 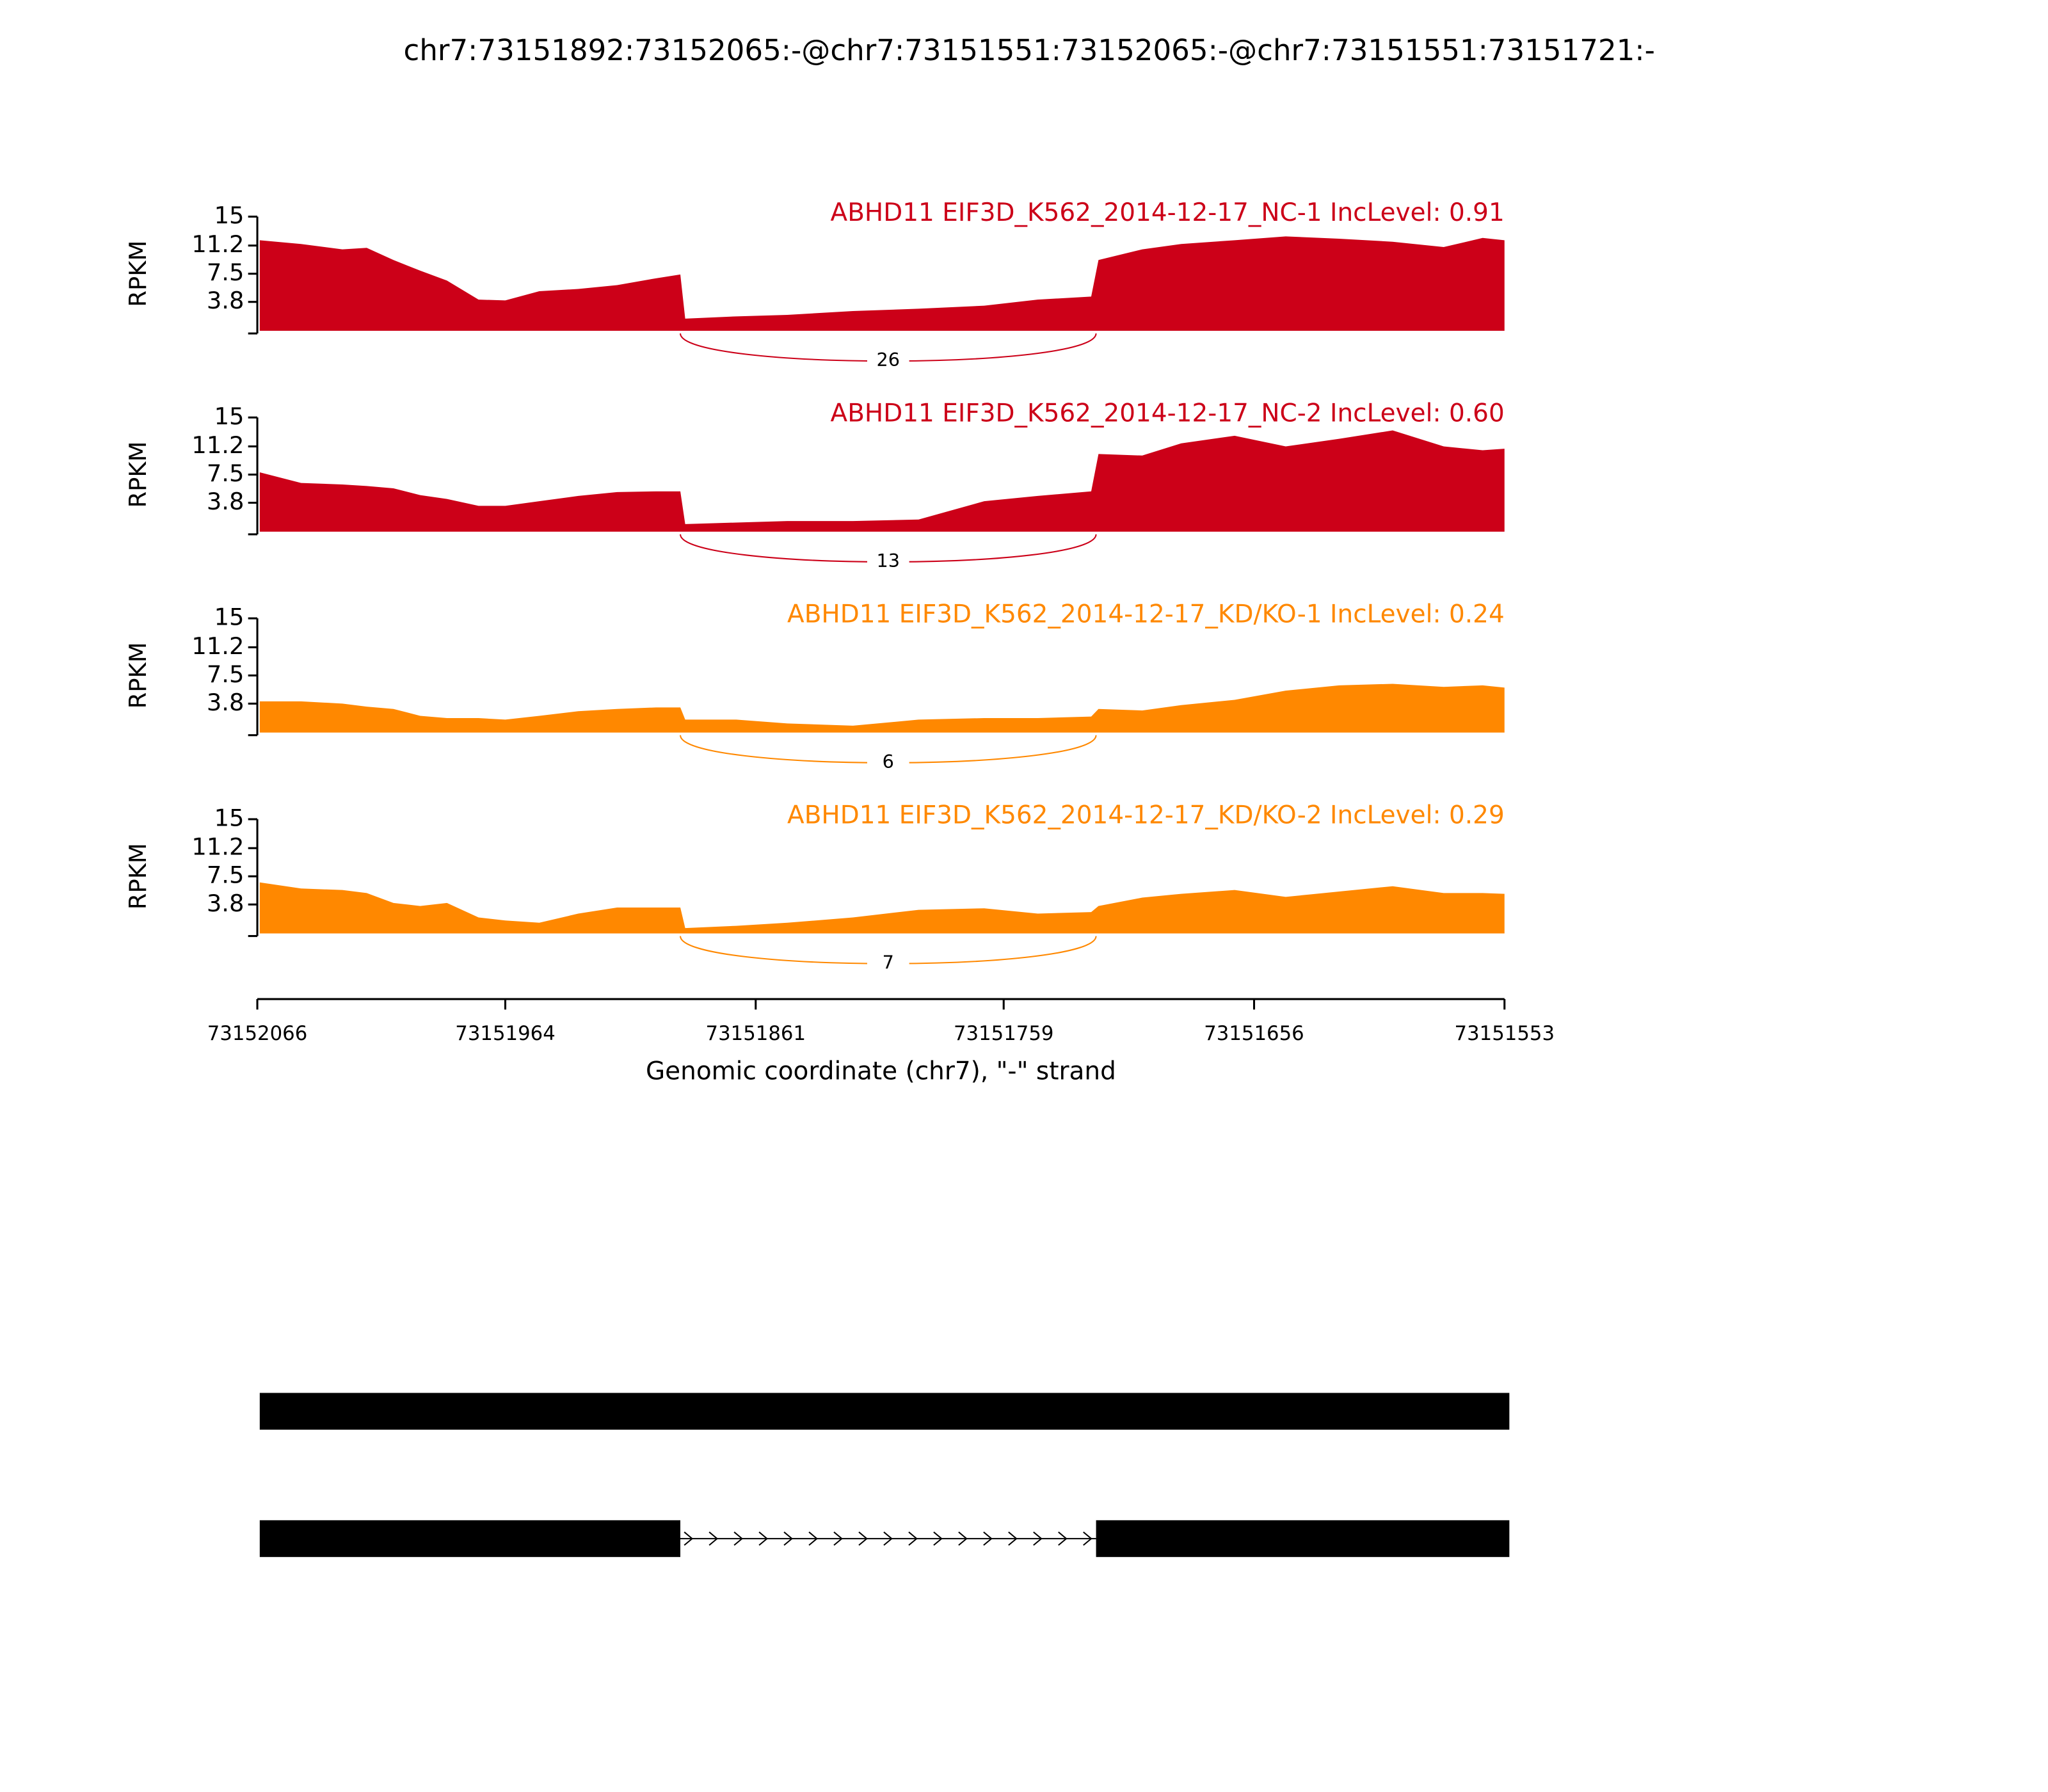 I want to click on x-tick-label: 73151553, so click(x=1505, y=1033).